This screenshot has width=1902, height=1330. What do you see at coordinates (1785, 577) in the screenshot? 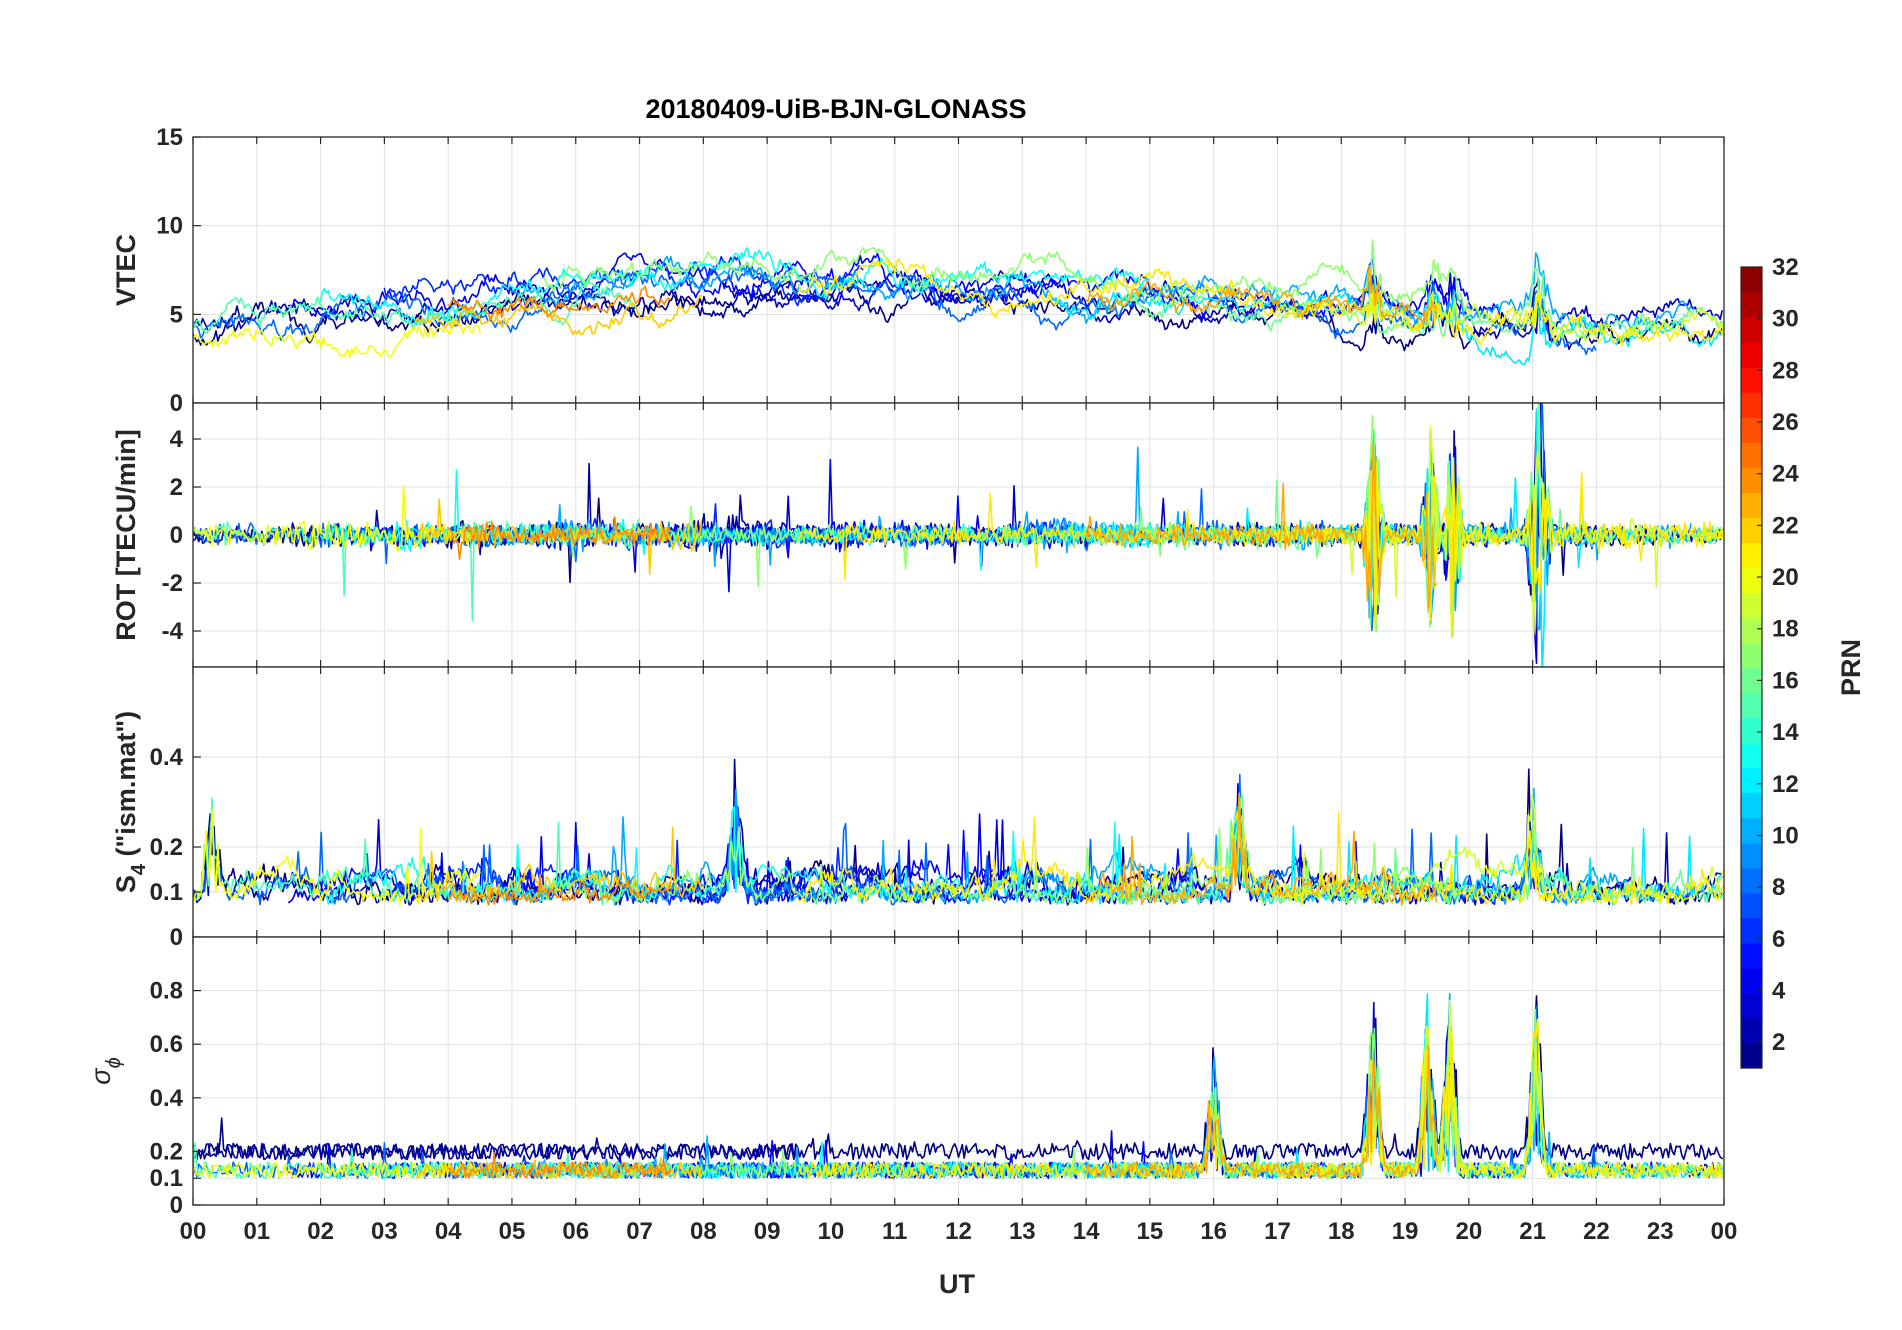
I see `colorbar-tick-label: 20` at bounding box center [1785, 577].